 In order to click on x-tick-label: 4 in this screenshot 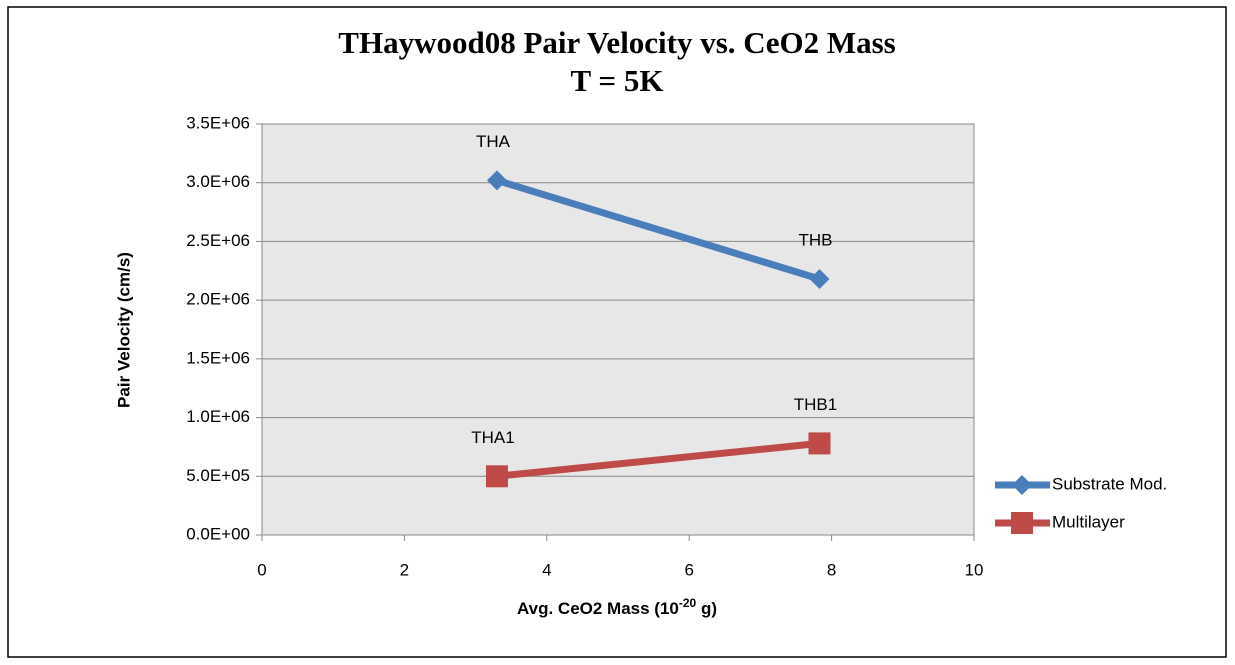, I will do `click(546, 569)`.